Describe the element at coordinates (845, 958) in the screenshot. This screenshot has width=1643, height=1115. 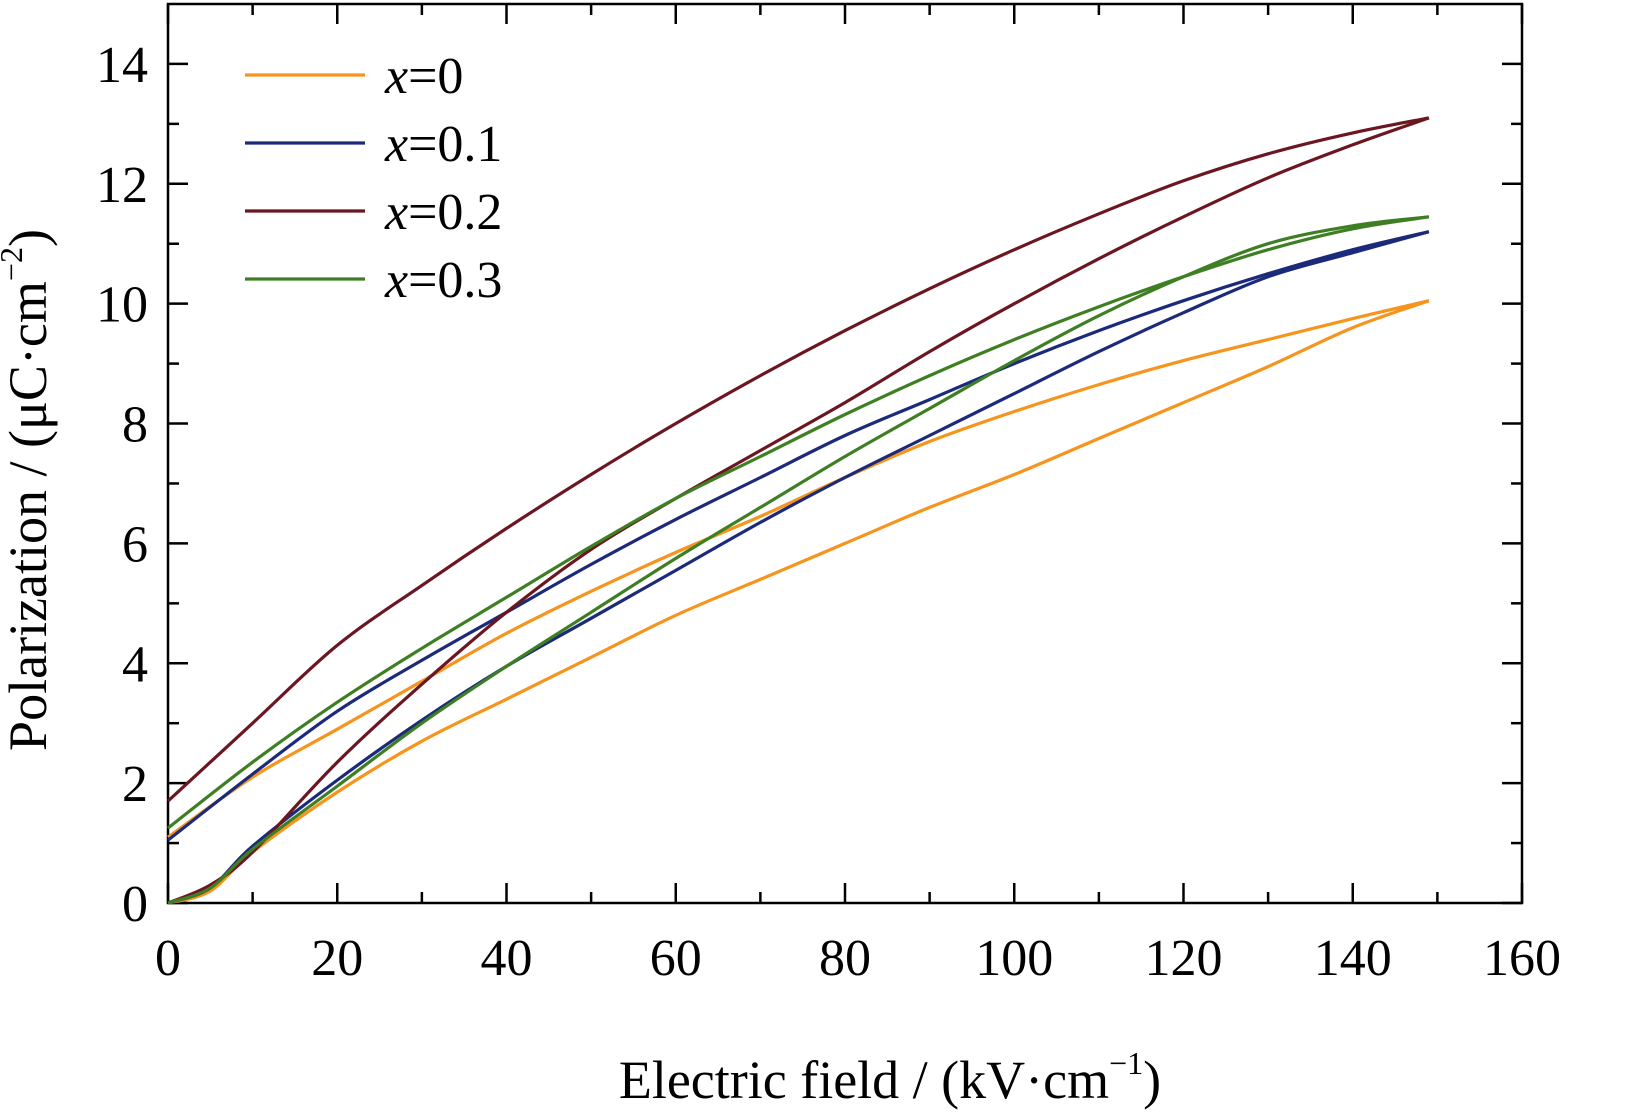
I see `x-tick-label: 80` at that location.